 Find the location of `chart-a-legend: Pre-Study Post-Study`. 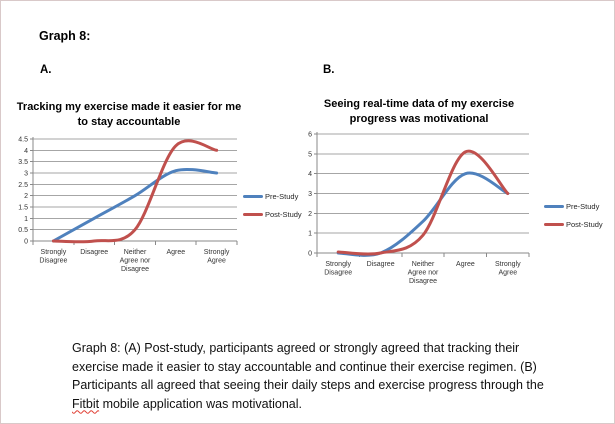

chart-a-legend: Pre-Study Post-Study is located at coordinates (272, 205).